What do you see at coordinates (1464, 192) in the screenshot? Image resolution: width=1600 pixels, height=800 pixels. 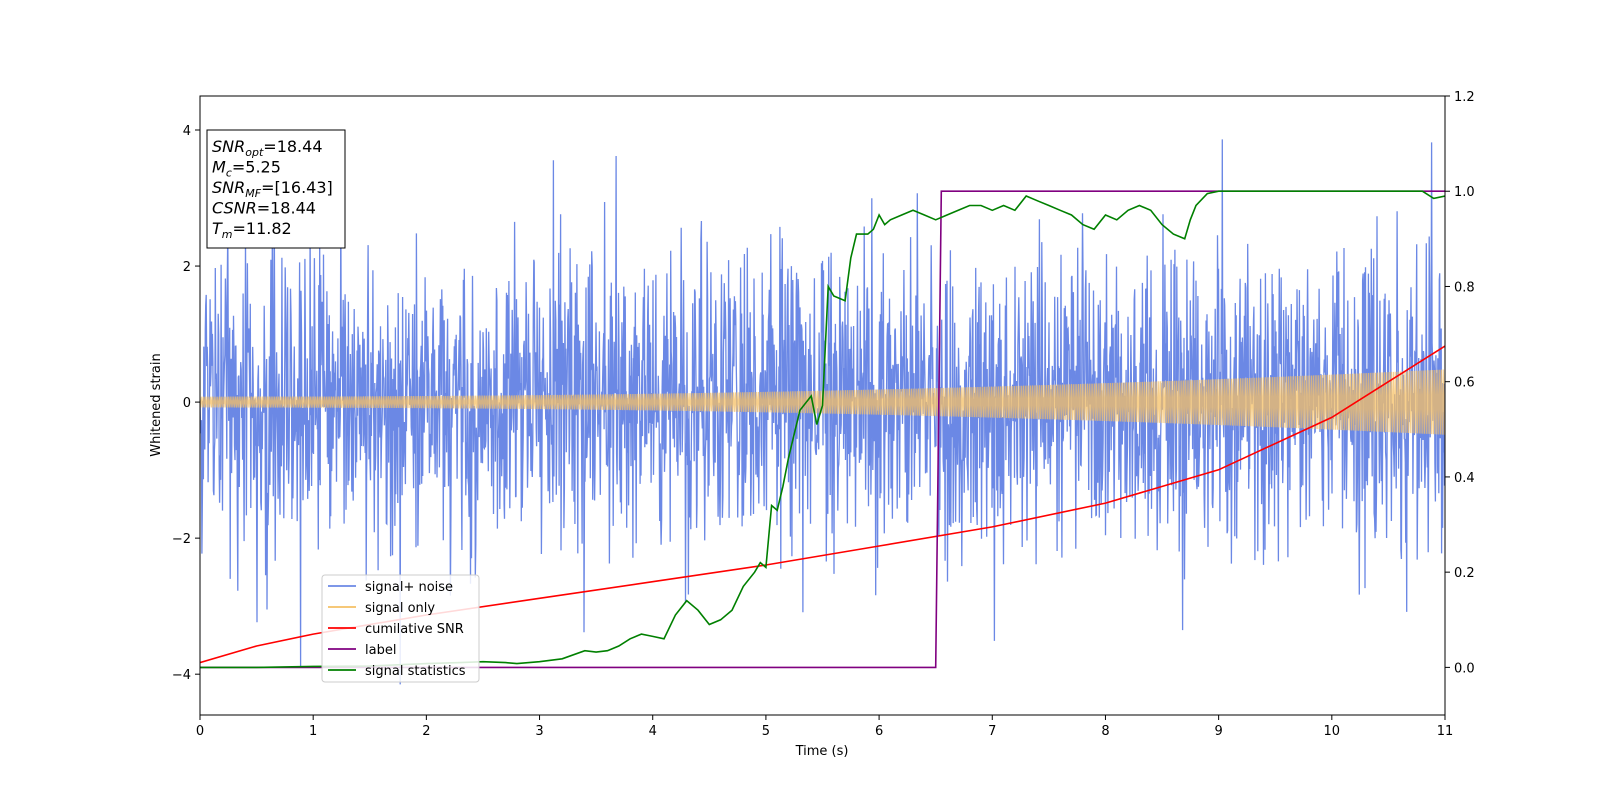 I see `y2-tick-label: 1.0` at bounding box center [1464, 192].